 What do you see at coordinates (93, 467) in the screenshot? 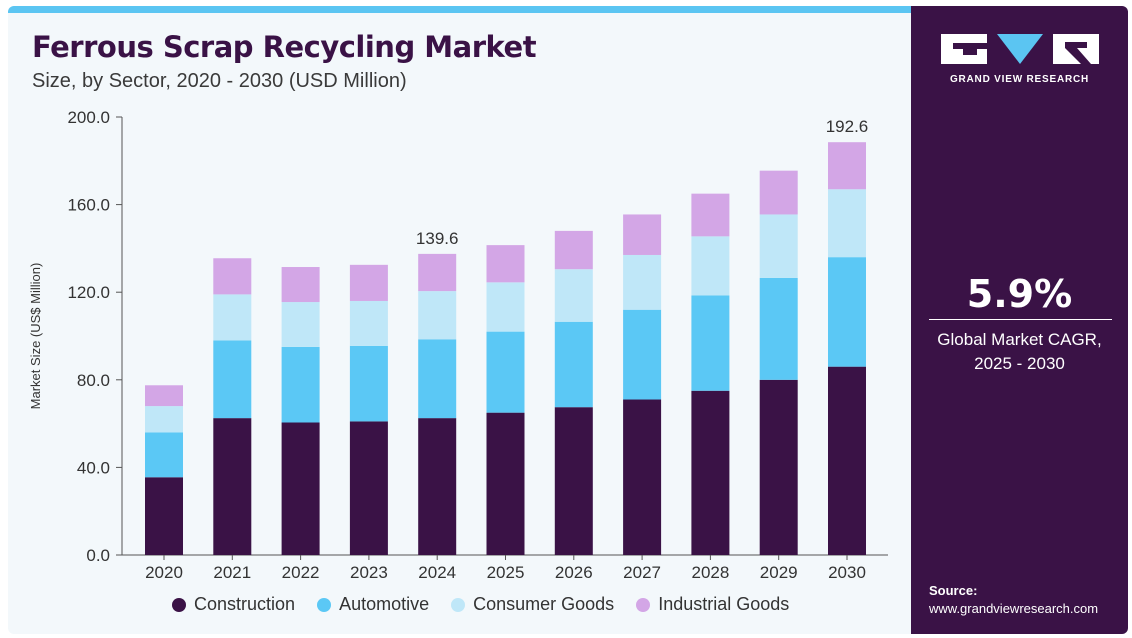
I see `y-tick-label: 40.0` at bounding box center [93, 467].